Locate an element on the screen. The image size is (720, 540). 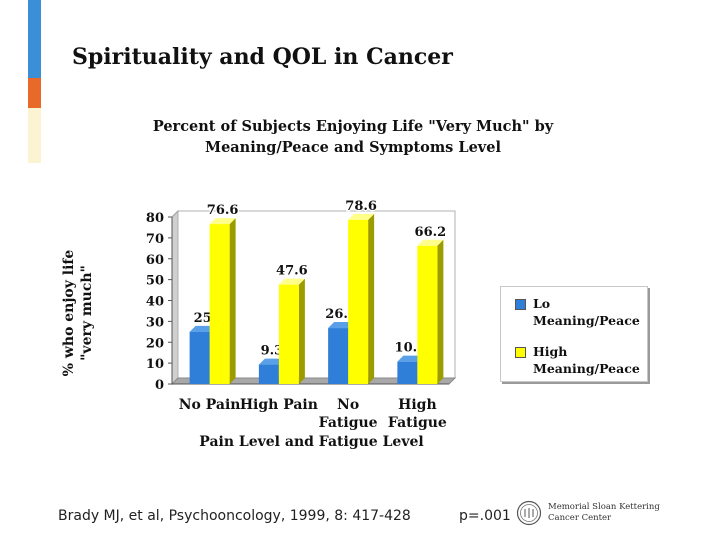
accent-bar-orange is located at coordinates (34, 93).